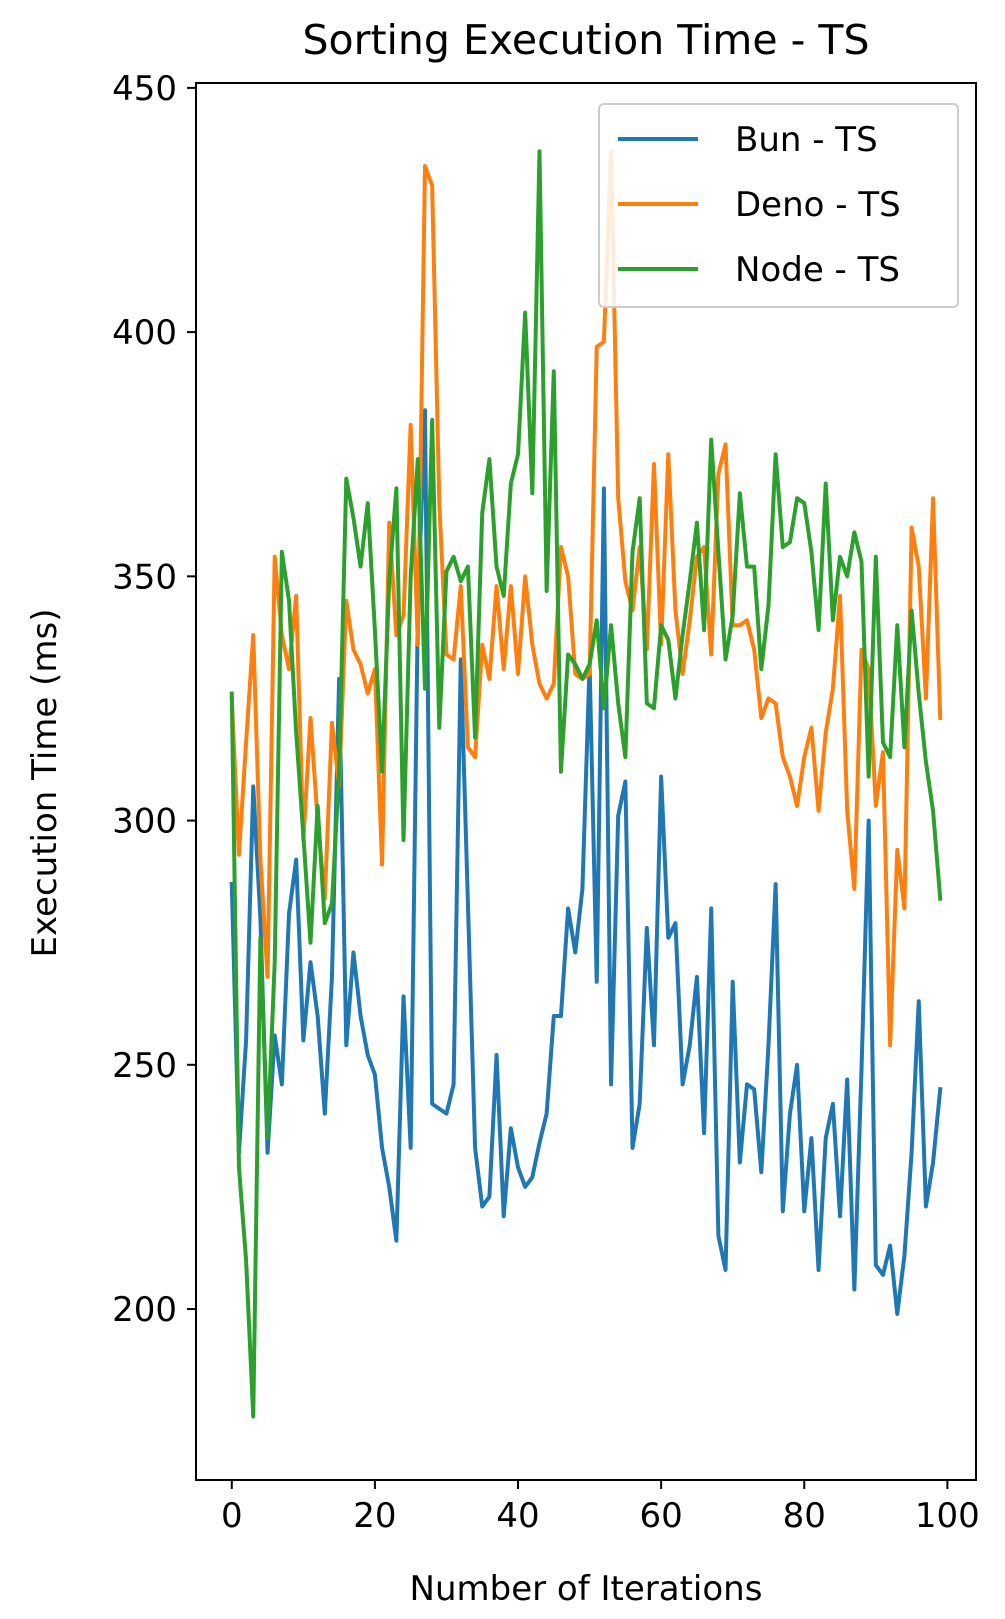 The image size is (1005, 1619). Describe the element at coordinates (144, 822) in the screenshot. I see `y-tick-label: 300` at that location.